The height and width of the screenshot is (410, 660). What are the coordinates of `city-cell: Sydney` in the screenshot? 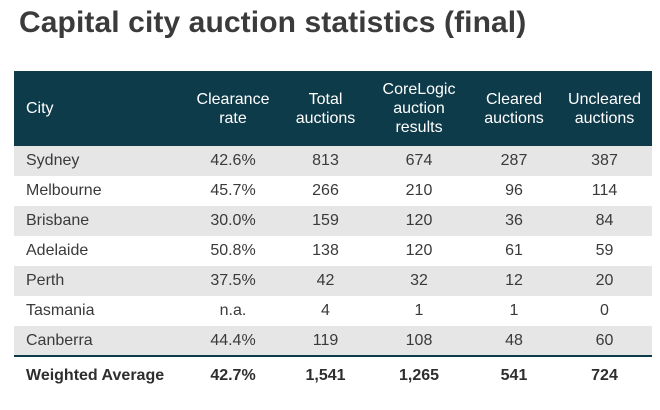 It's located at (53, 160).